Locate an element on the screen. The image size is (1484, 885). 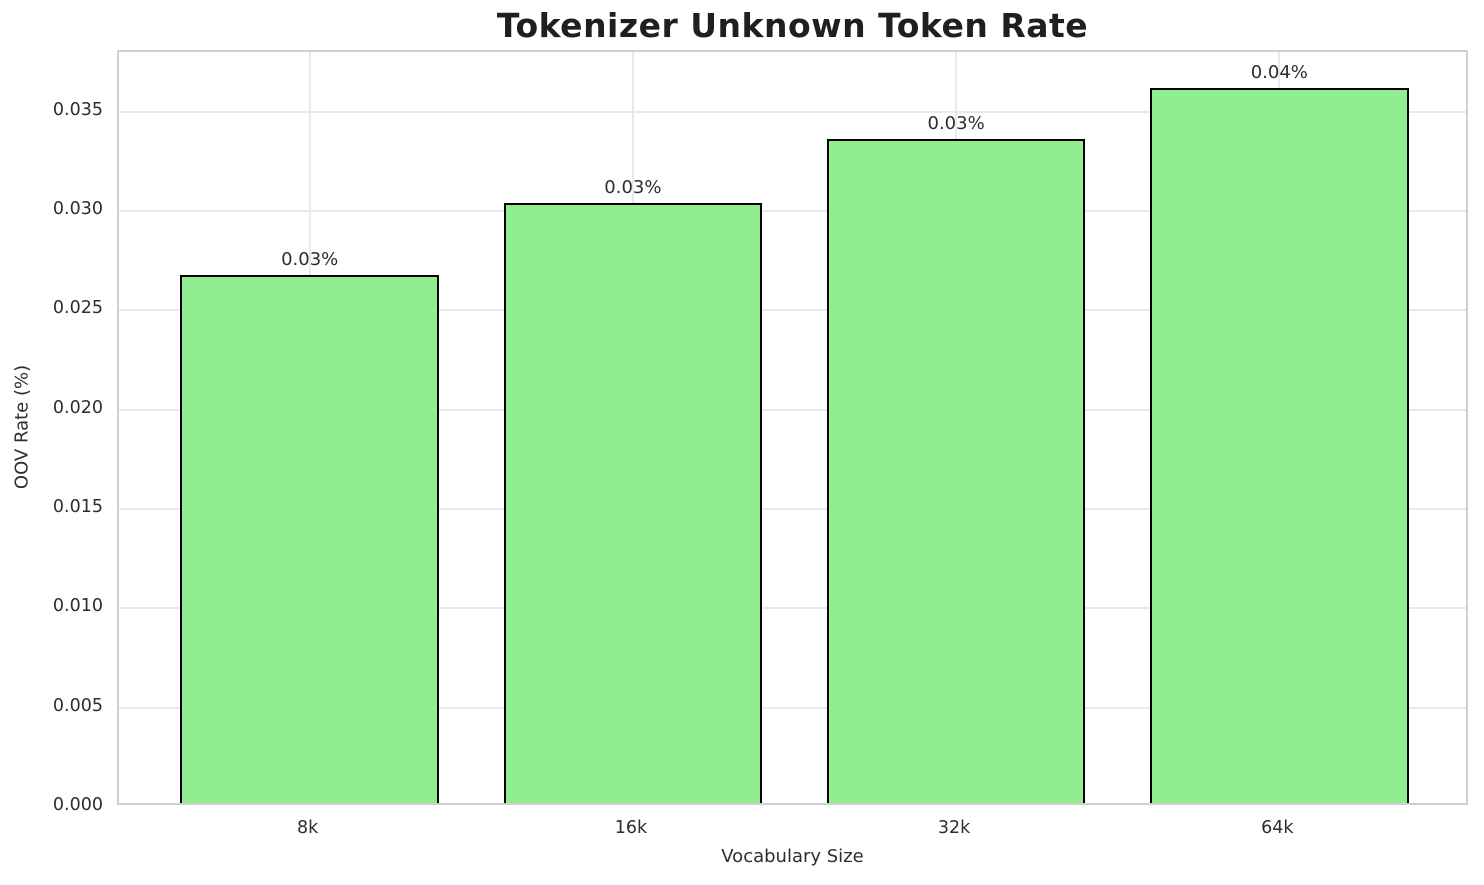
x-tick-label: 16k is located at coordinates (631, 828).